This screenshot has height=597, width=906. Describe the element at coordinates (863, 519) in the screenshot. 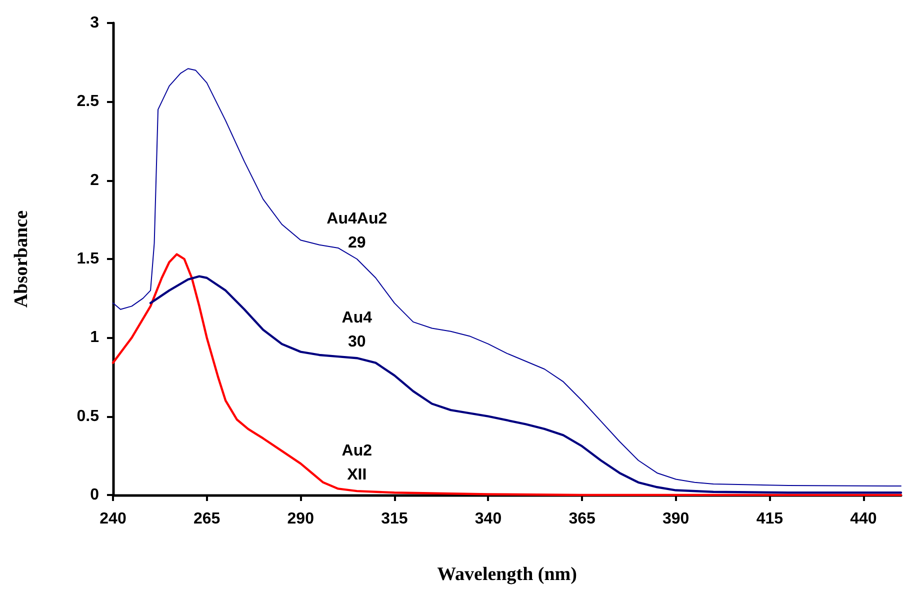

I see `x-tick-label: 440` at that location.